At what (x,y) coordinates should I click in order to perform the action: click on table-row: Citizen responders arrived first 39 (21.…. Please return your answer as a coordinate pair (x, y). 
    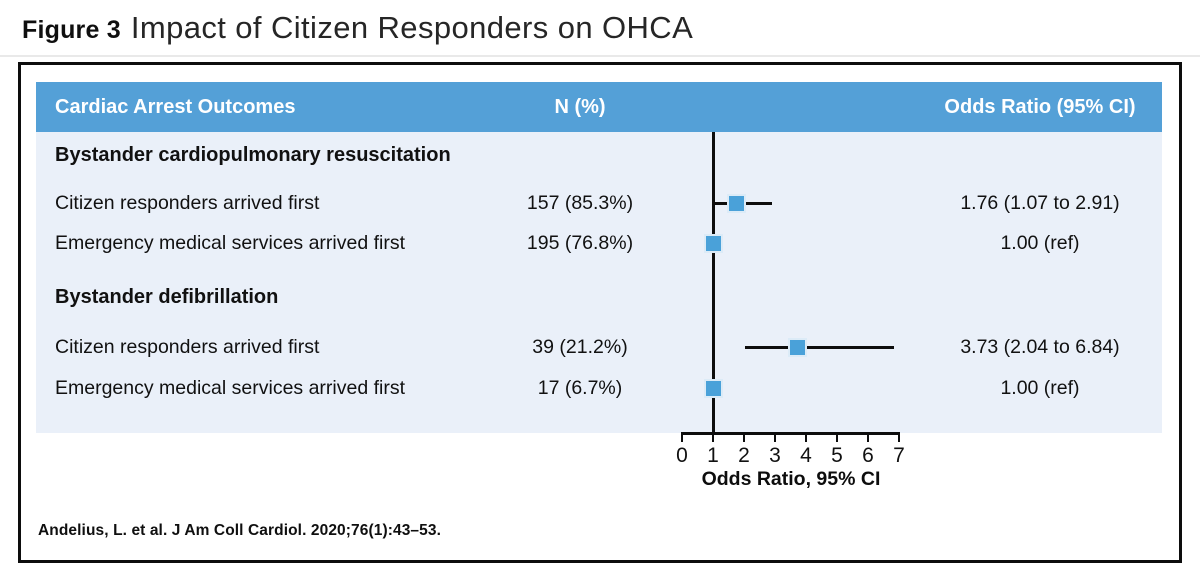
    Looking at the image, I should click on (599, 347).